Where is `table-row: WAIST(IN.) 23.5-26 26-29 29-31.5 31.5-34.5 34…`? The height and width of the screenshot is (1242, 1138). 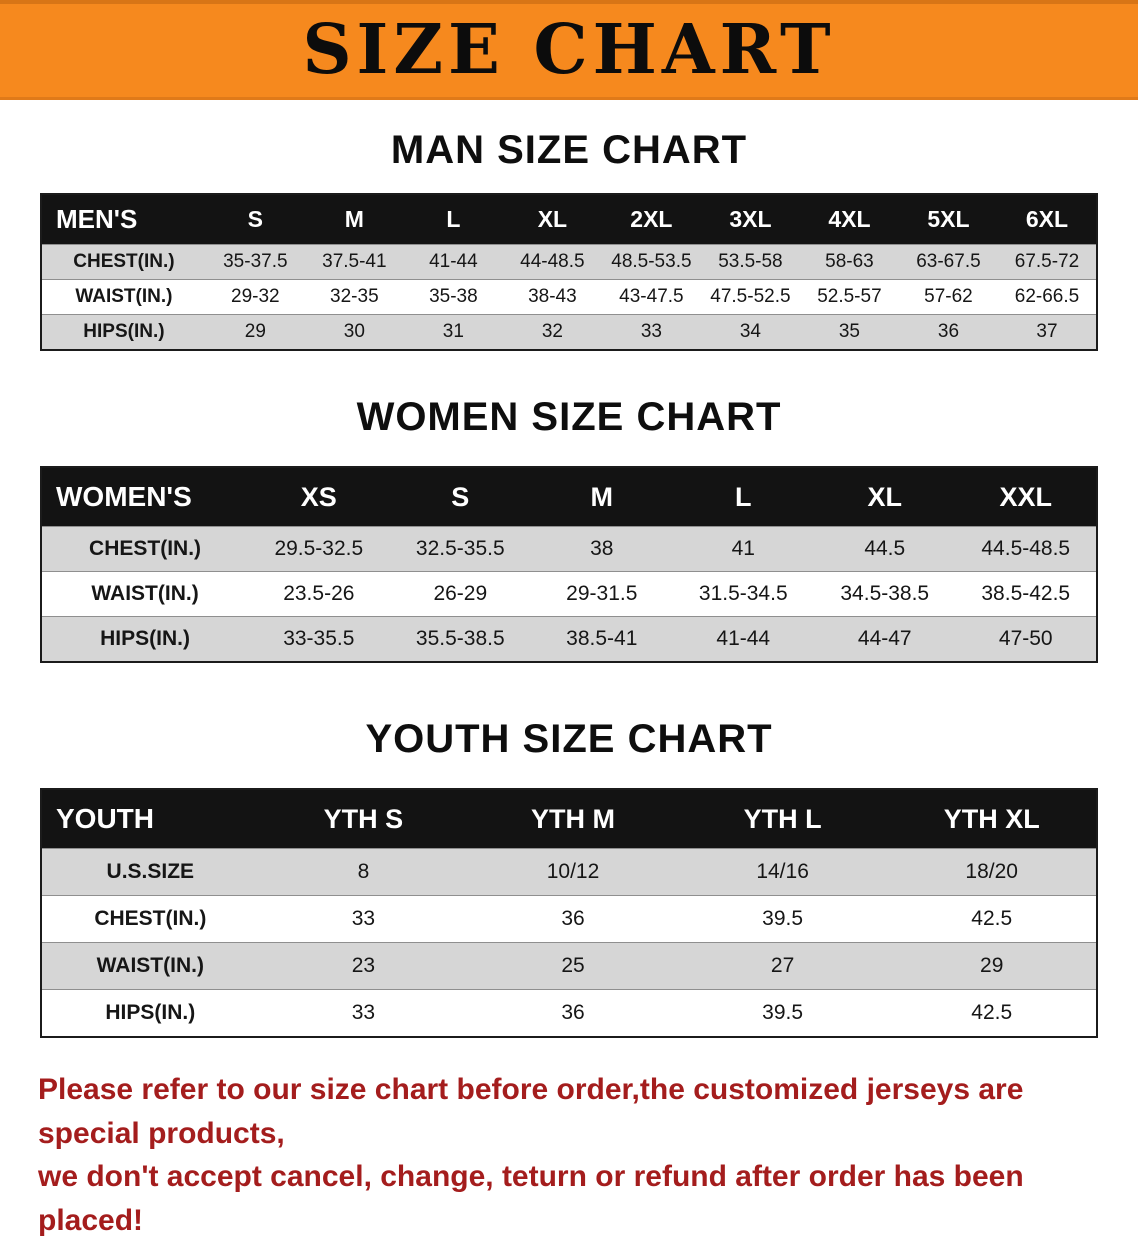
table-row: WAIST(IN.) 23.5-26 26-29 29-31.5 31.5-34.5 34… is located at coordinates (569, 594).